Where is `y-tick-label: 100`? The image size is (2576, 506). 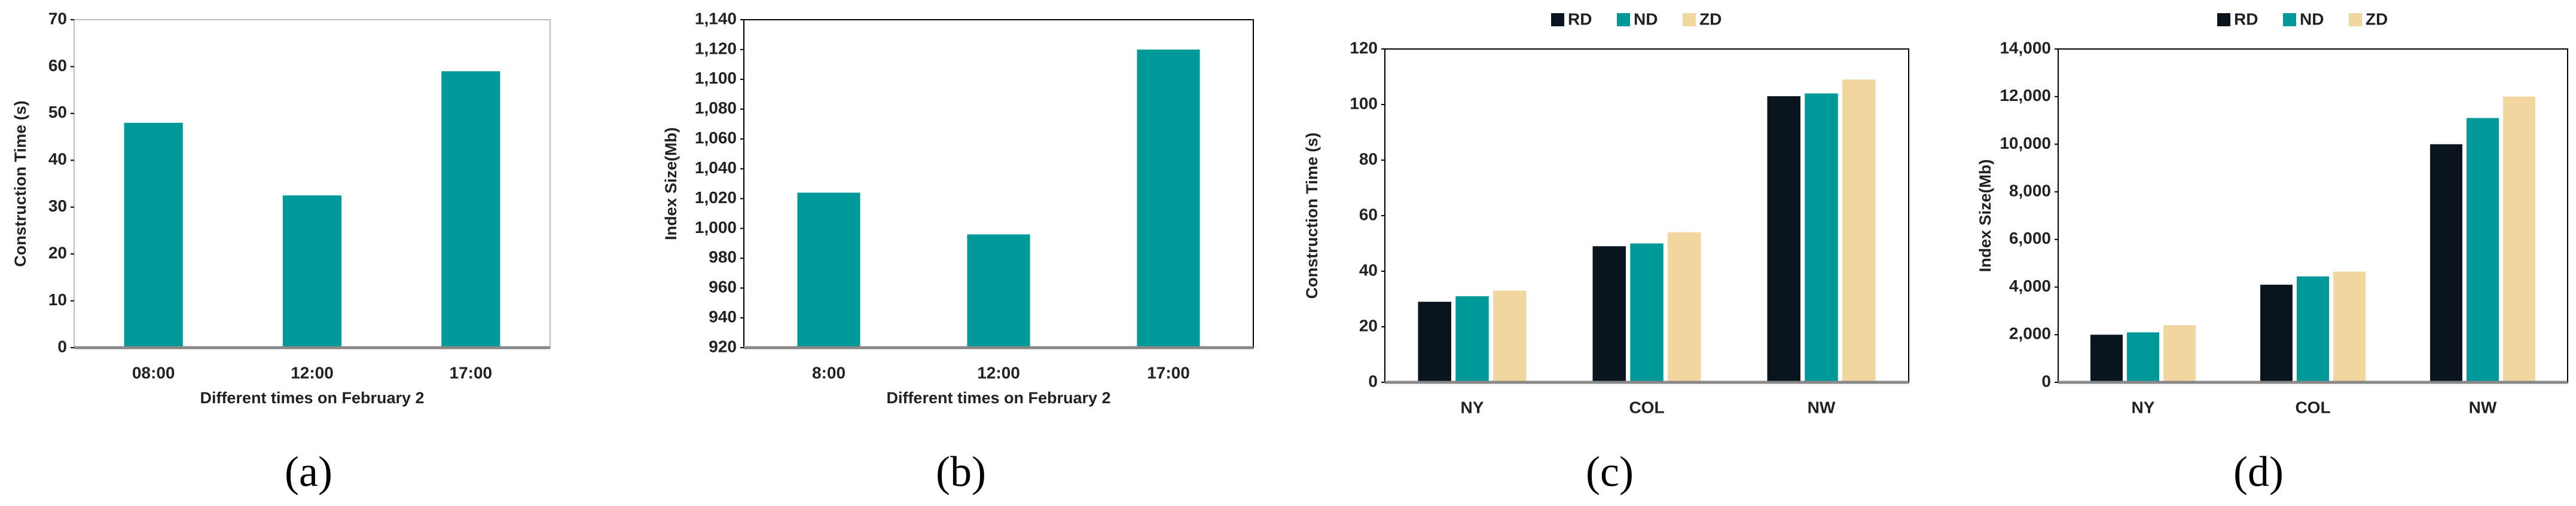
y-tick-label: 100 is located at coordinates (1364, 103).